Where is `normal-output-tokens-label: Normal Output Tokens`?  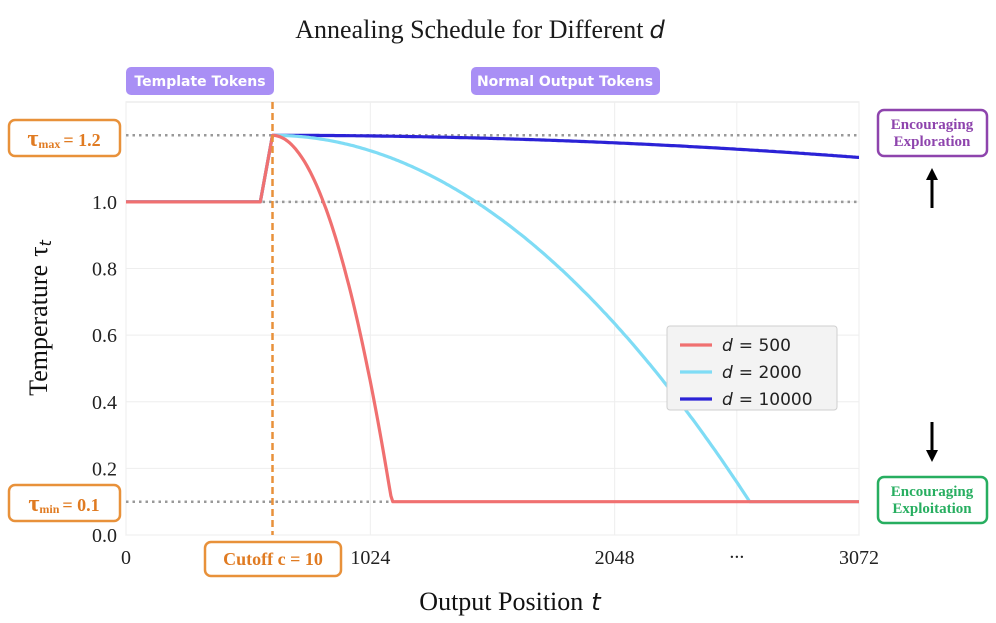
normal-output-tokens-label: Normal Output Tokens is located at coordinates (565, 82).